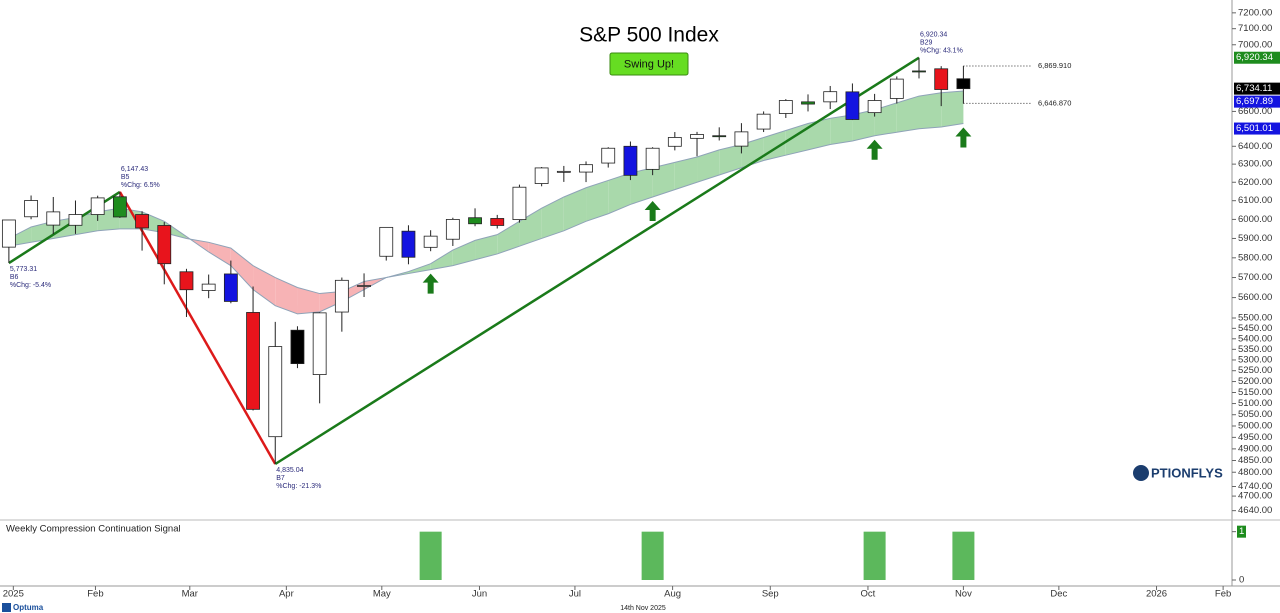  Describe the element at coordinates (1255, 238) in the screenshot. I see `y-tick-label: 5900.00` at that location.